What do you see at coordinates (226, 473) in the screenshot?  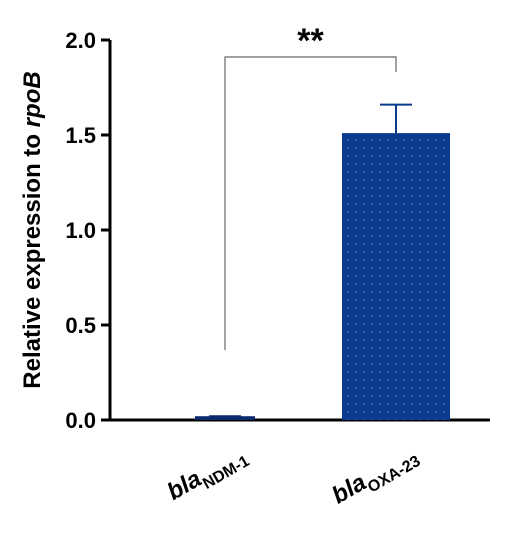 I see `x-tick-label-variant: NDM-1` at bounding box center [226, 473].